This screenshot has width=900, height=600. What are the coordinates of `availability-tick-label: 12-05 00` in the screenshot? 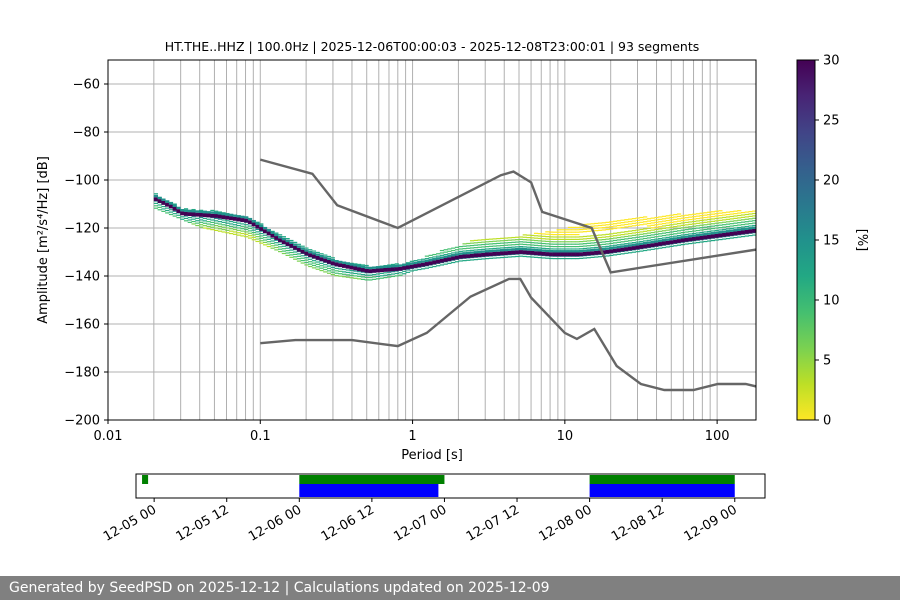 It's located at (130, 523).